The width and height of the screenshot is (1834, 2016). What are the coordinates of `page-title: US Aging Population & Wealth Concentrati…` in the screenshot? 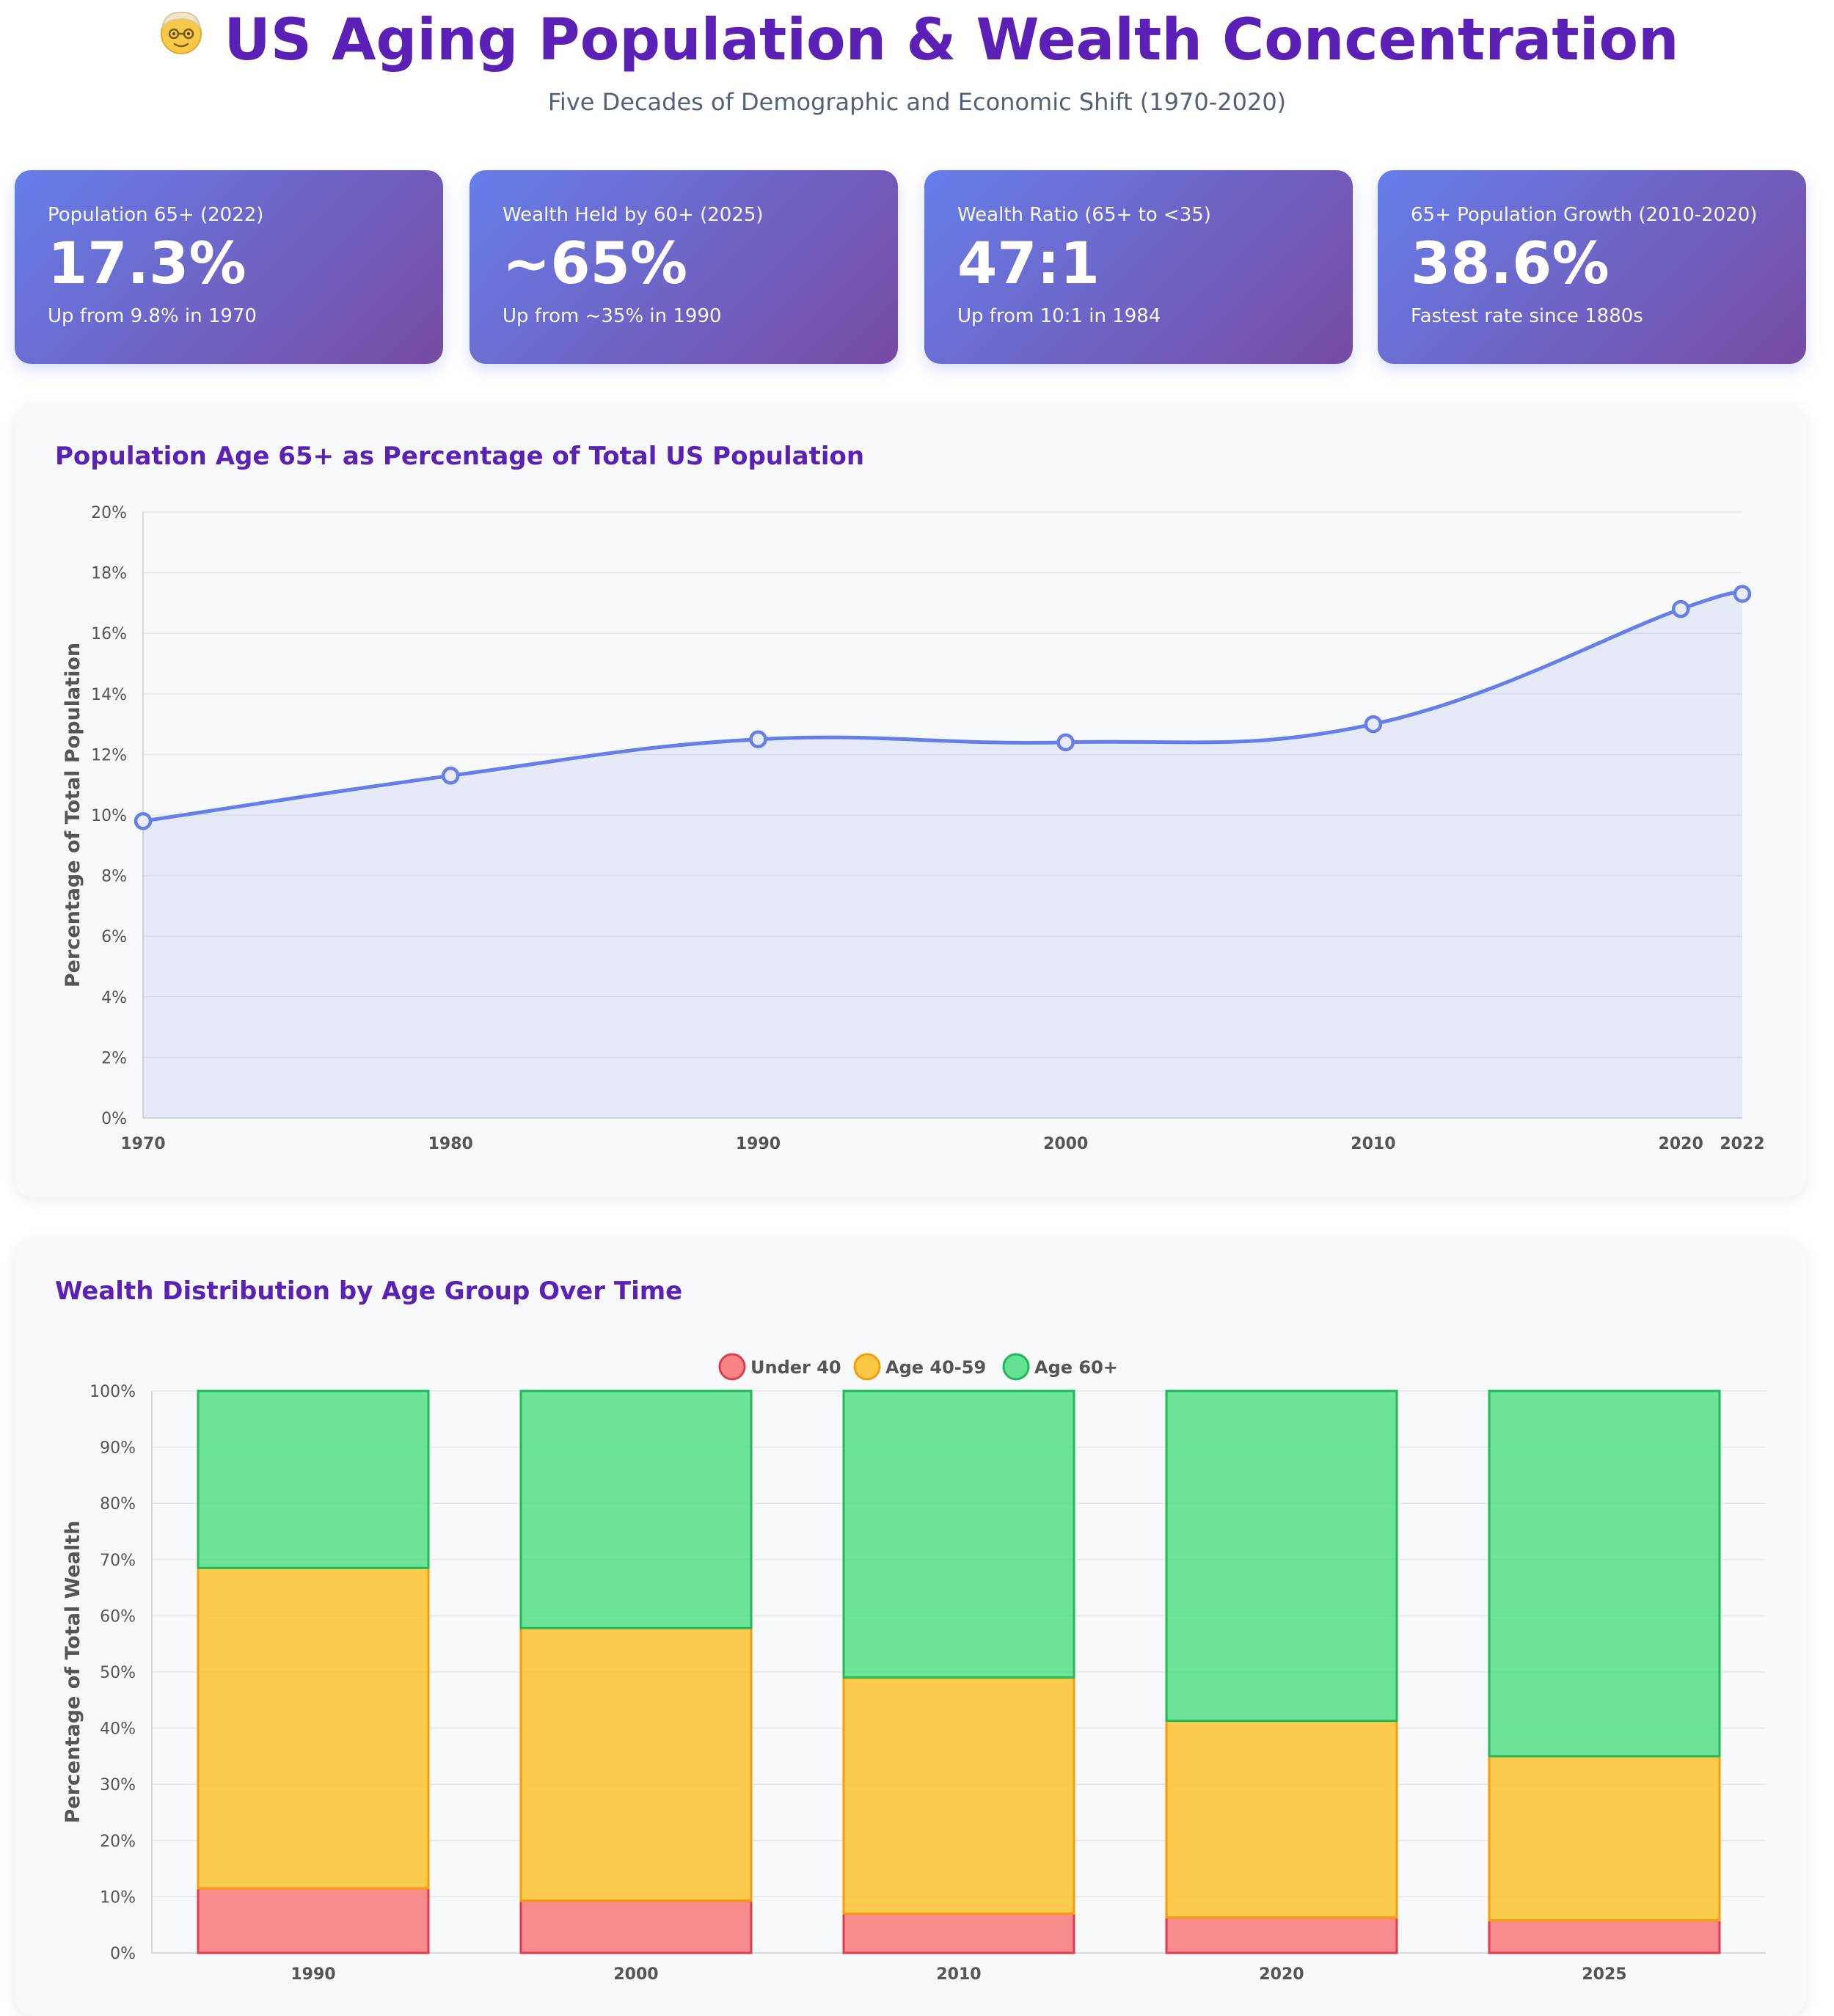 It's located at (917, 42).